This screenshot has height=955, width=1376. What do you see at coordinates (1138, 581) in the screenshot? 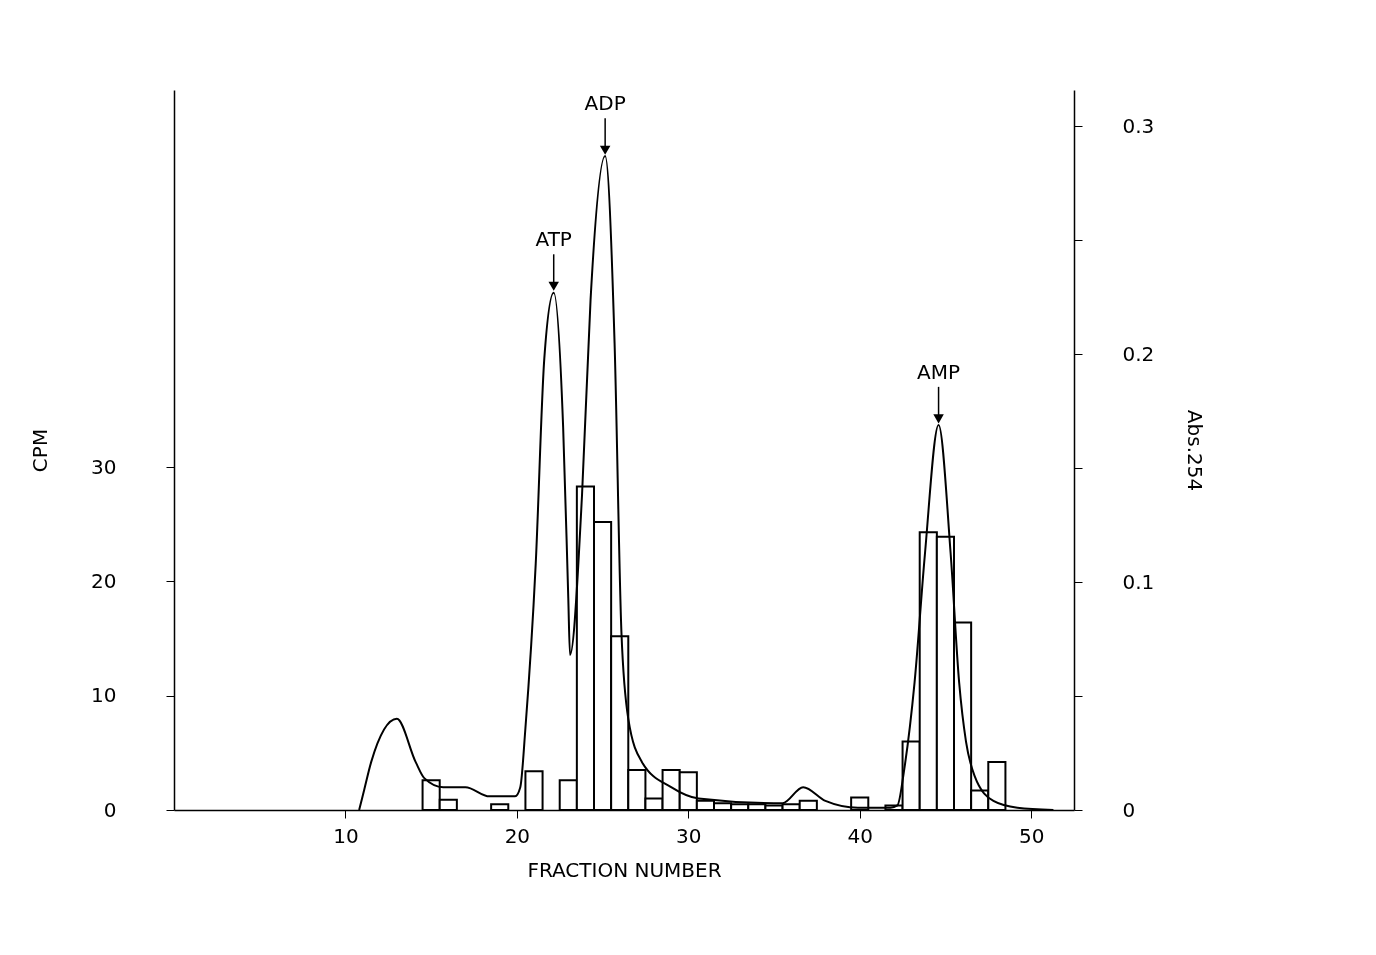
I see `y2-tick-label: 0.1` at bounding box center [1138, 581].